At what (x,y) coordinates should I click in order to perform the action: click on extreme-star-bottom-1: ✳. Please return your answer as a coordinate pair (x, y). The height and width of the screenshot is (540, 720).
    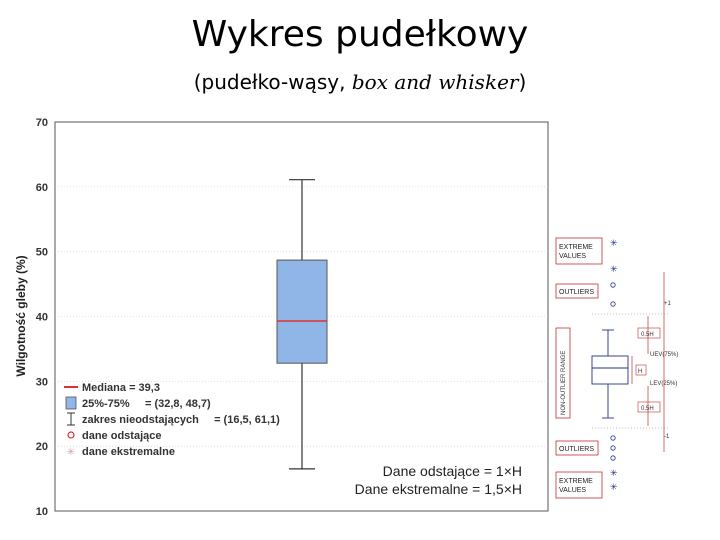
    Looking at the image, I should click on (614, 474).